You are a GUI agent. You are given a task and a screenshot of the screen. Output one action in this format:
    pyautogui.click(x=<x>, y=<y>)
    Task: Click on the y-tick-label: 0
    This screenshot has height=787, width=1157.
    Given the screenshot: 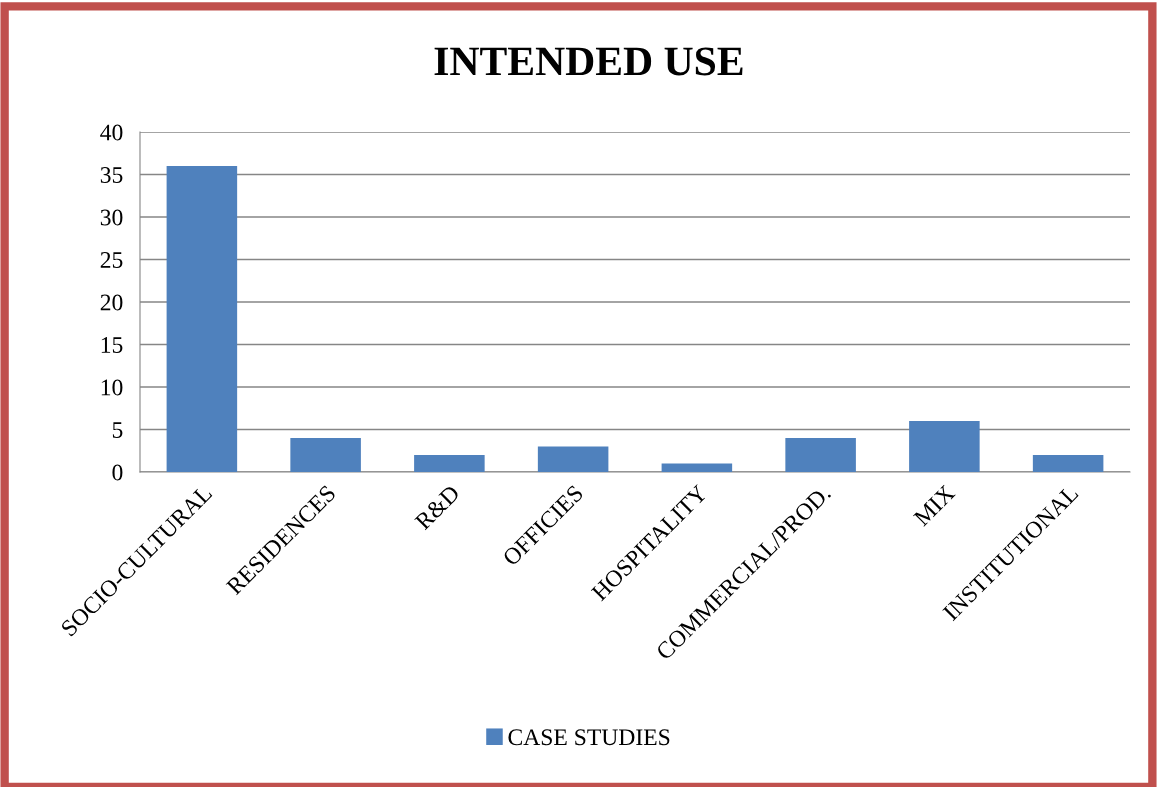 What is the action you would take?
    pyautogui.click(x=117, y=472)
    